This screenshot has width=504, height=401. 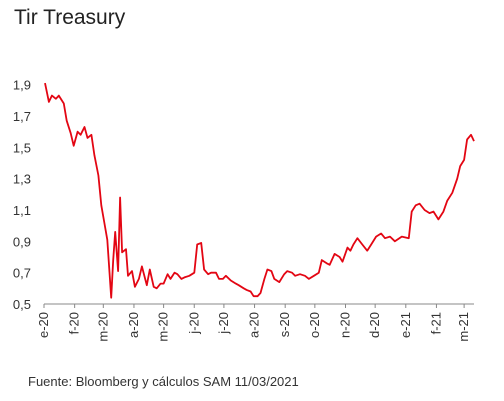 I want to click on y-tick-label: 1,5, so click(x=22, y=147).